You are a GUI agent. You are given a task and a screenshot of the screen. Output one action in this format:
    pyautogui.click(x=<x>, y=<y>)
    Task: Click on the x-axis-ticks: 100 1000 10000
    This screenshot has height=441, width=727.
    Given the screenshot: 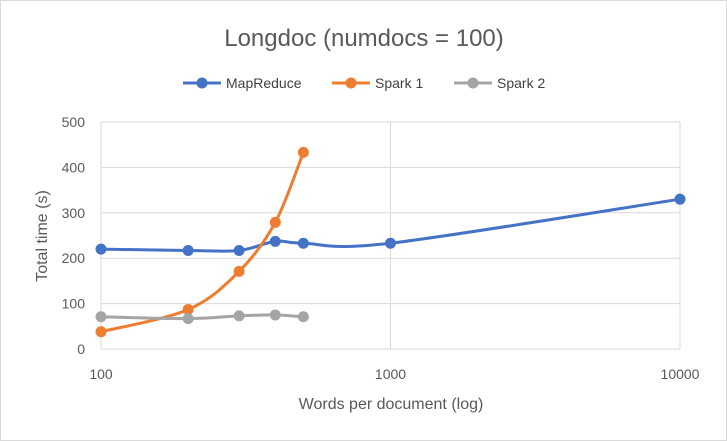 What is the action you would take?
    pyautogui.click(x=394, y=374)
    